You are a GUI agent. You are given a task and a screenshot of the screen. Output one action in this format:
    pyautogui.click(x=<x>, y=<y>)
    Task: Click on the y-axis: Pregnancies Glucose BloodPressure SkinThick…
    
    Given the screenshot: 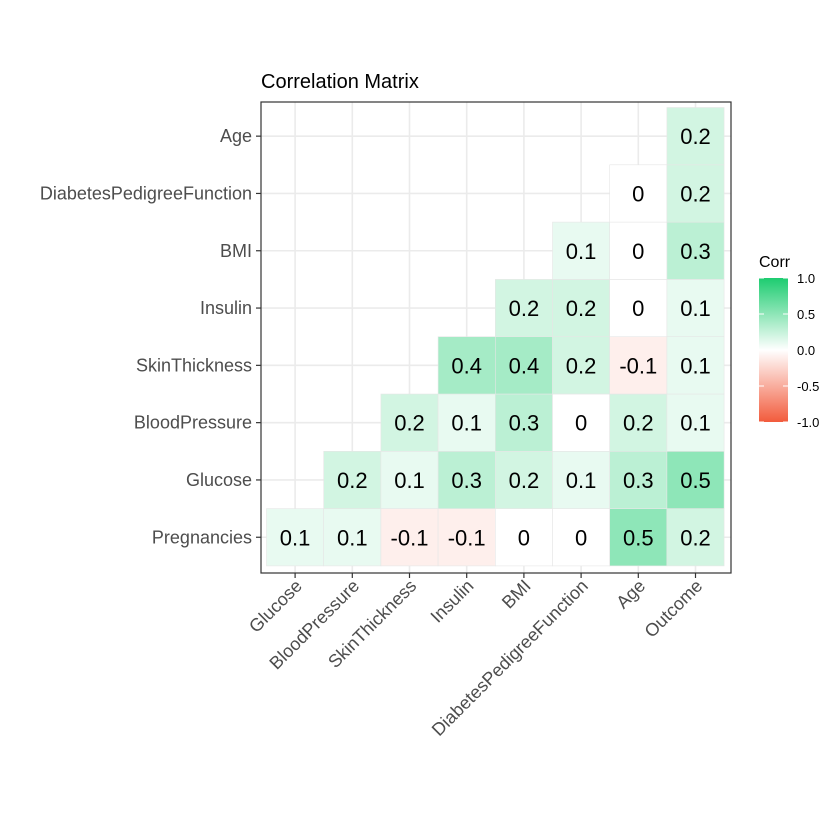 What is the action you would take?
    pyautogui.click(x=150, y=336)
    